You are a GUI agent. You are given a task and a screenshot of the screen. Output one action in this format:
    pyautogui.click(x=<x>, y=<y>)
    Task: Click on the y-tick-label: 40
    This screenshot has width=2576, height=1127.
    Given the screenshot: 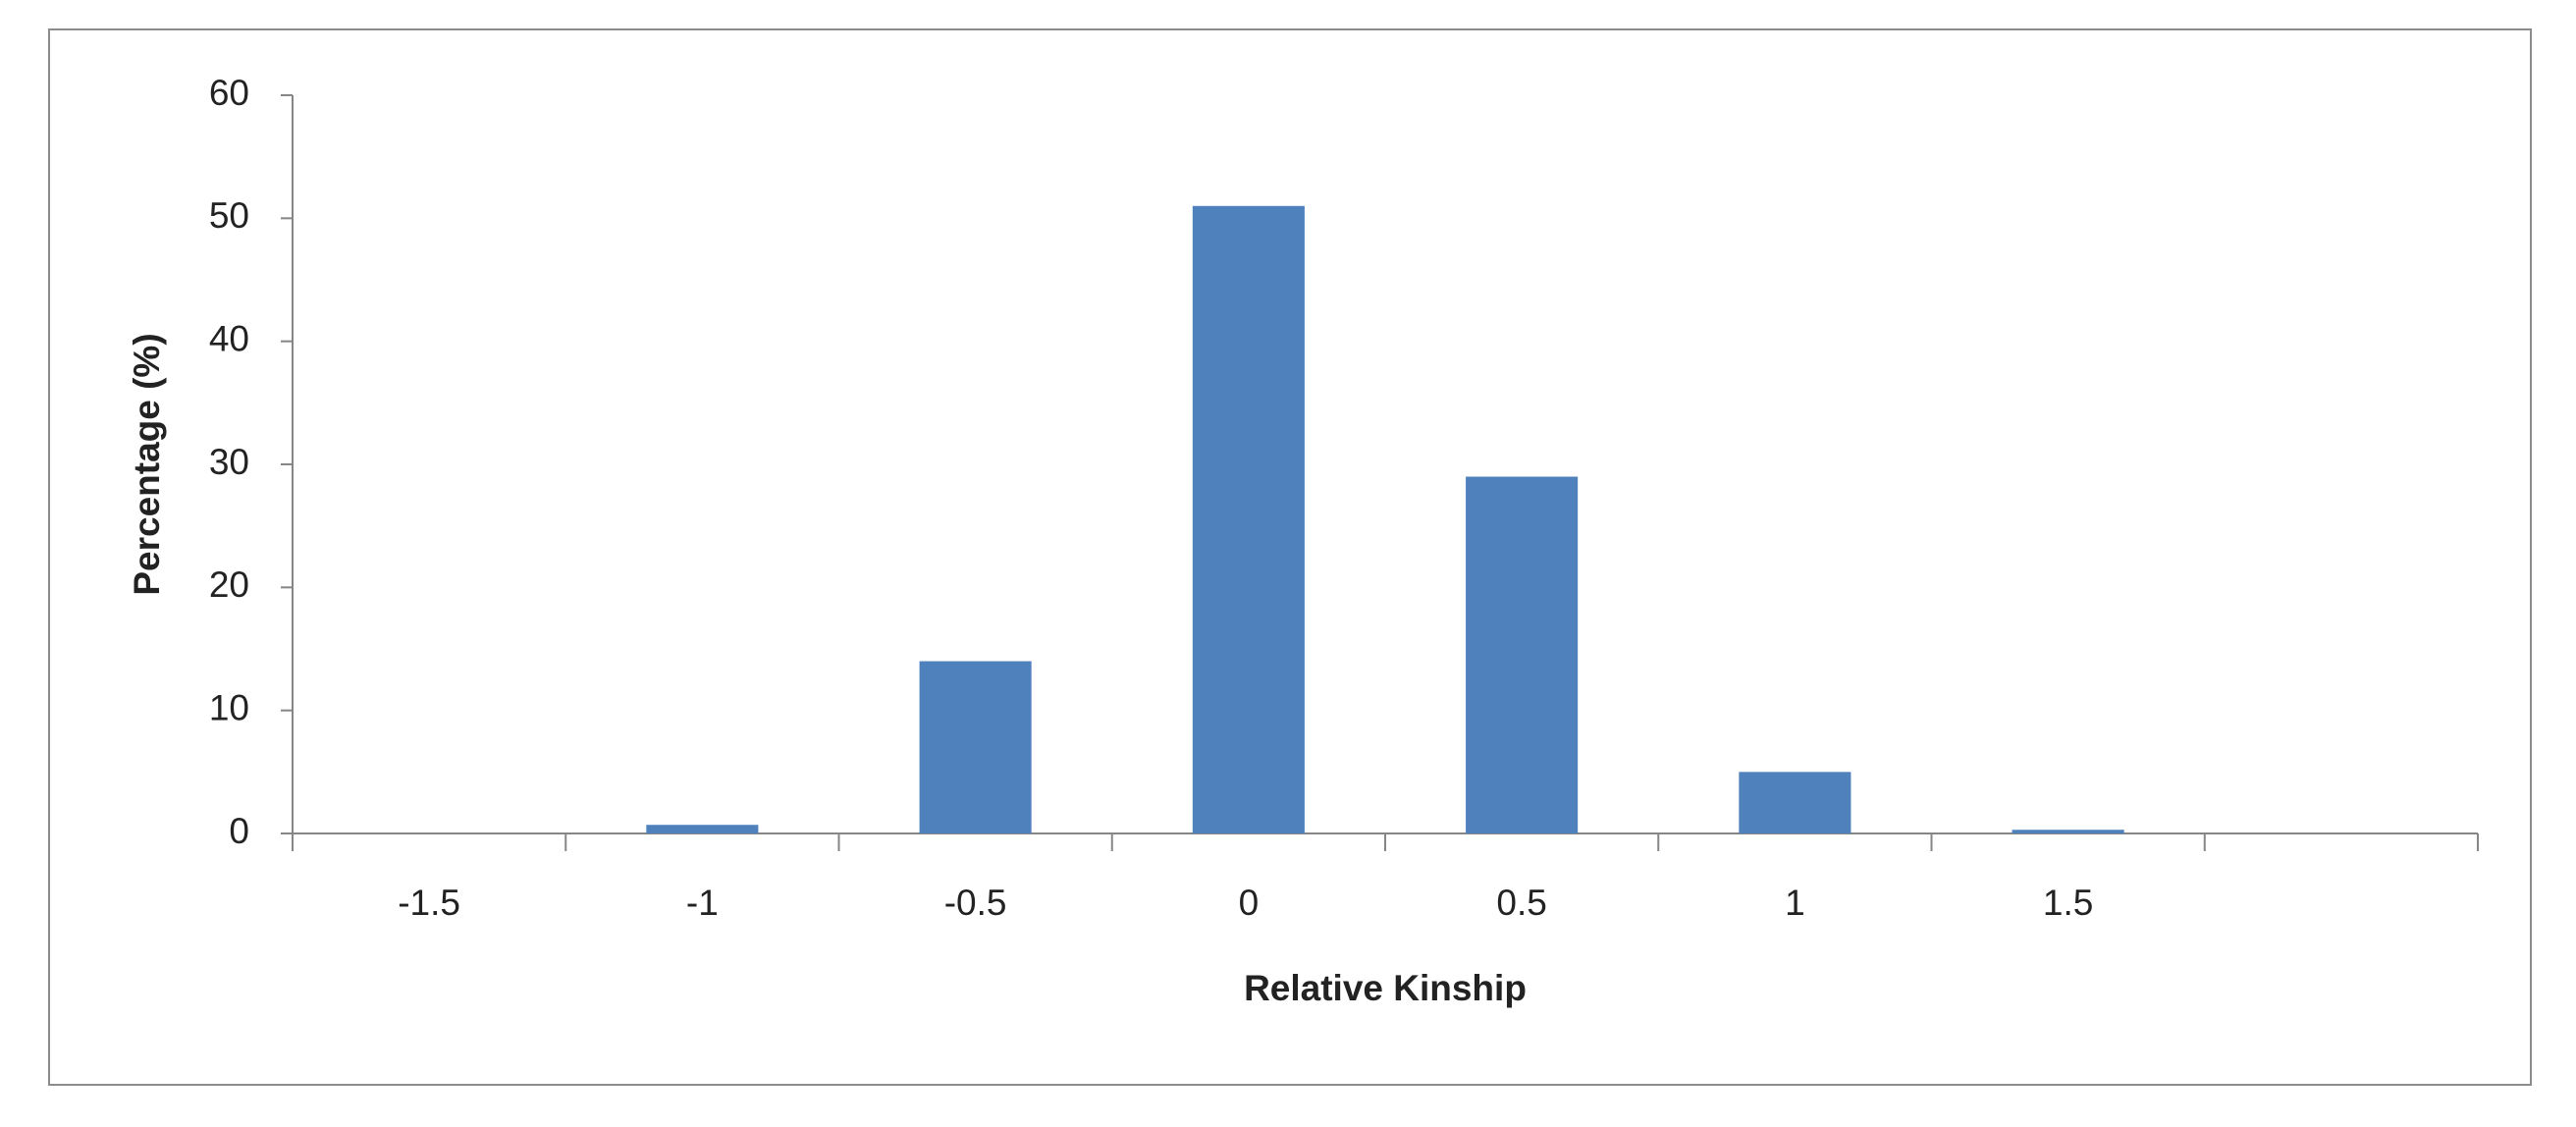 What is the action you would take?
    pyautogui.click(x=229, y=338)
    